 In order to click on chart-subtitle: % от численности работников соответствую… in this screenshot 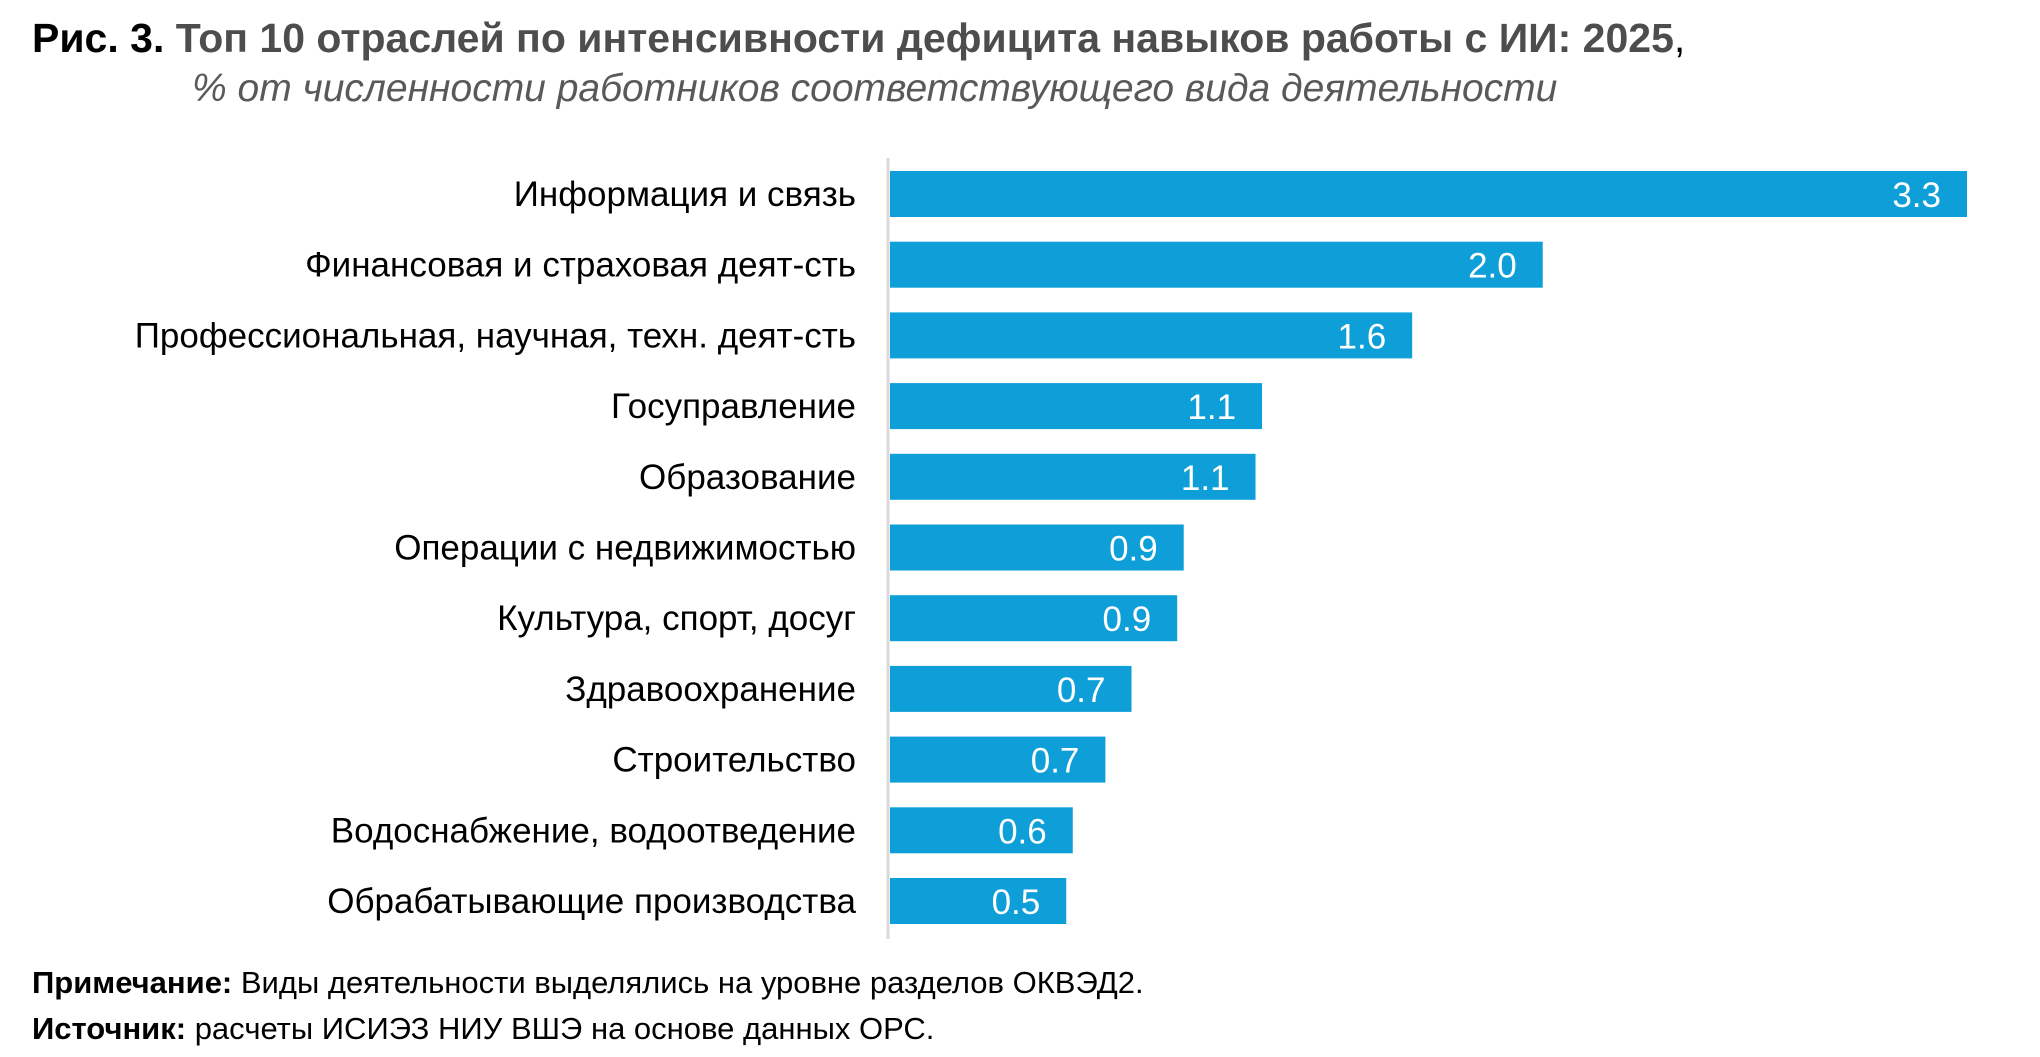, I will do `click(875, 88)`.